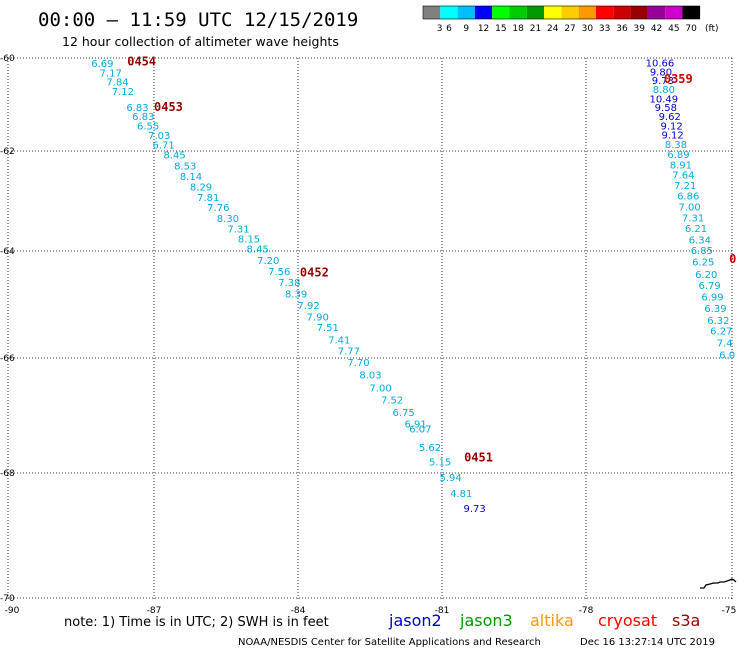 The height and width of the screenshot is (650, 740). What do you see at coordinates (483, 29) in the screenshot?
I see `legend-label: 12` at bounding box center [483, 29].